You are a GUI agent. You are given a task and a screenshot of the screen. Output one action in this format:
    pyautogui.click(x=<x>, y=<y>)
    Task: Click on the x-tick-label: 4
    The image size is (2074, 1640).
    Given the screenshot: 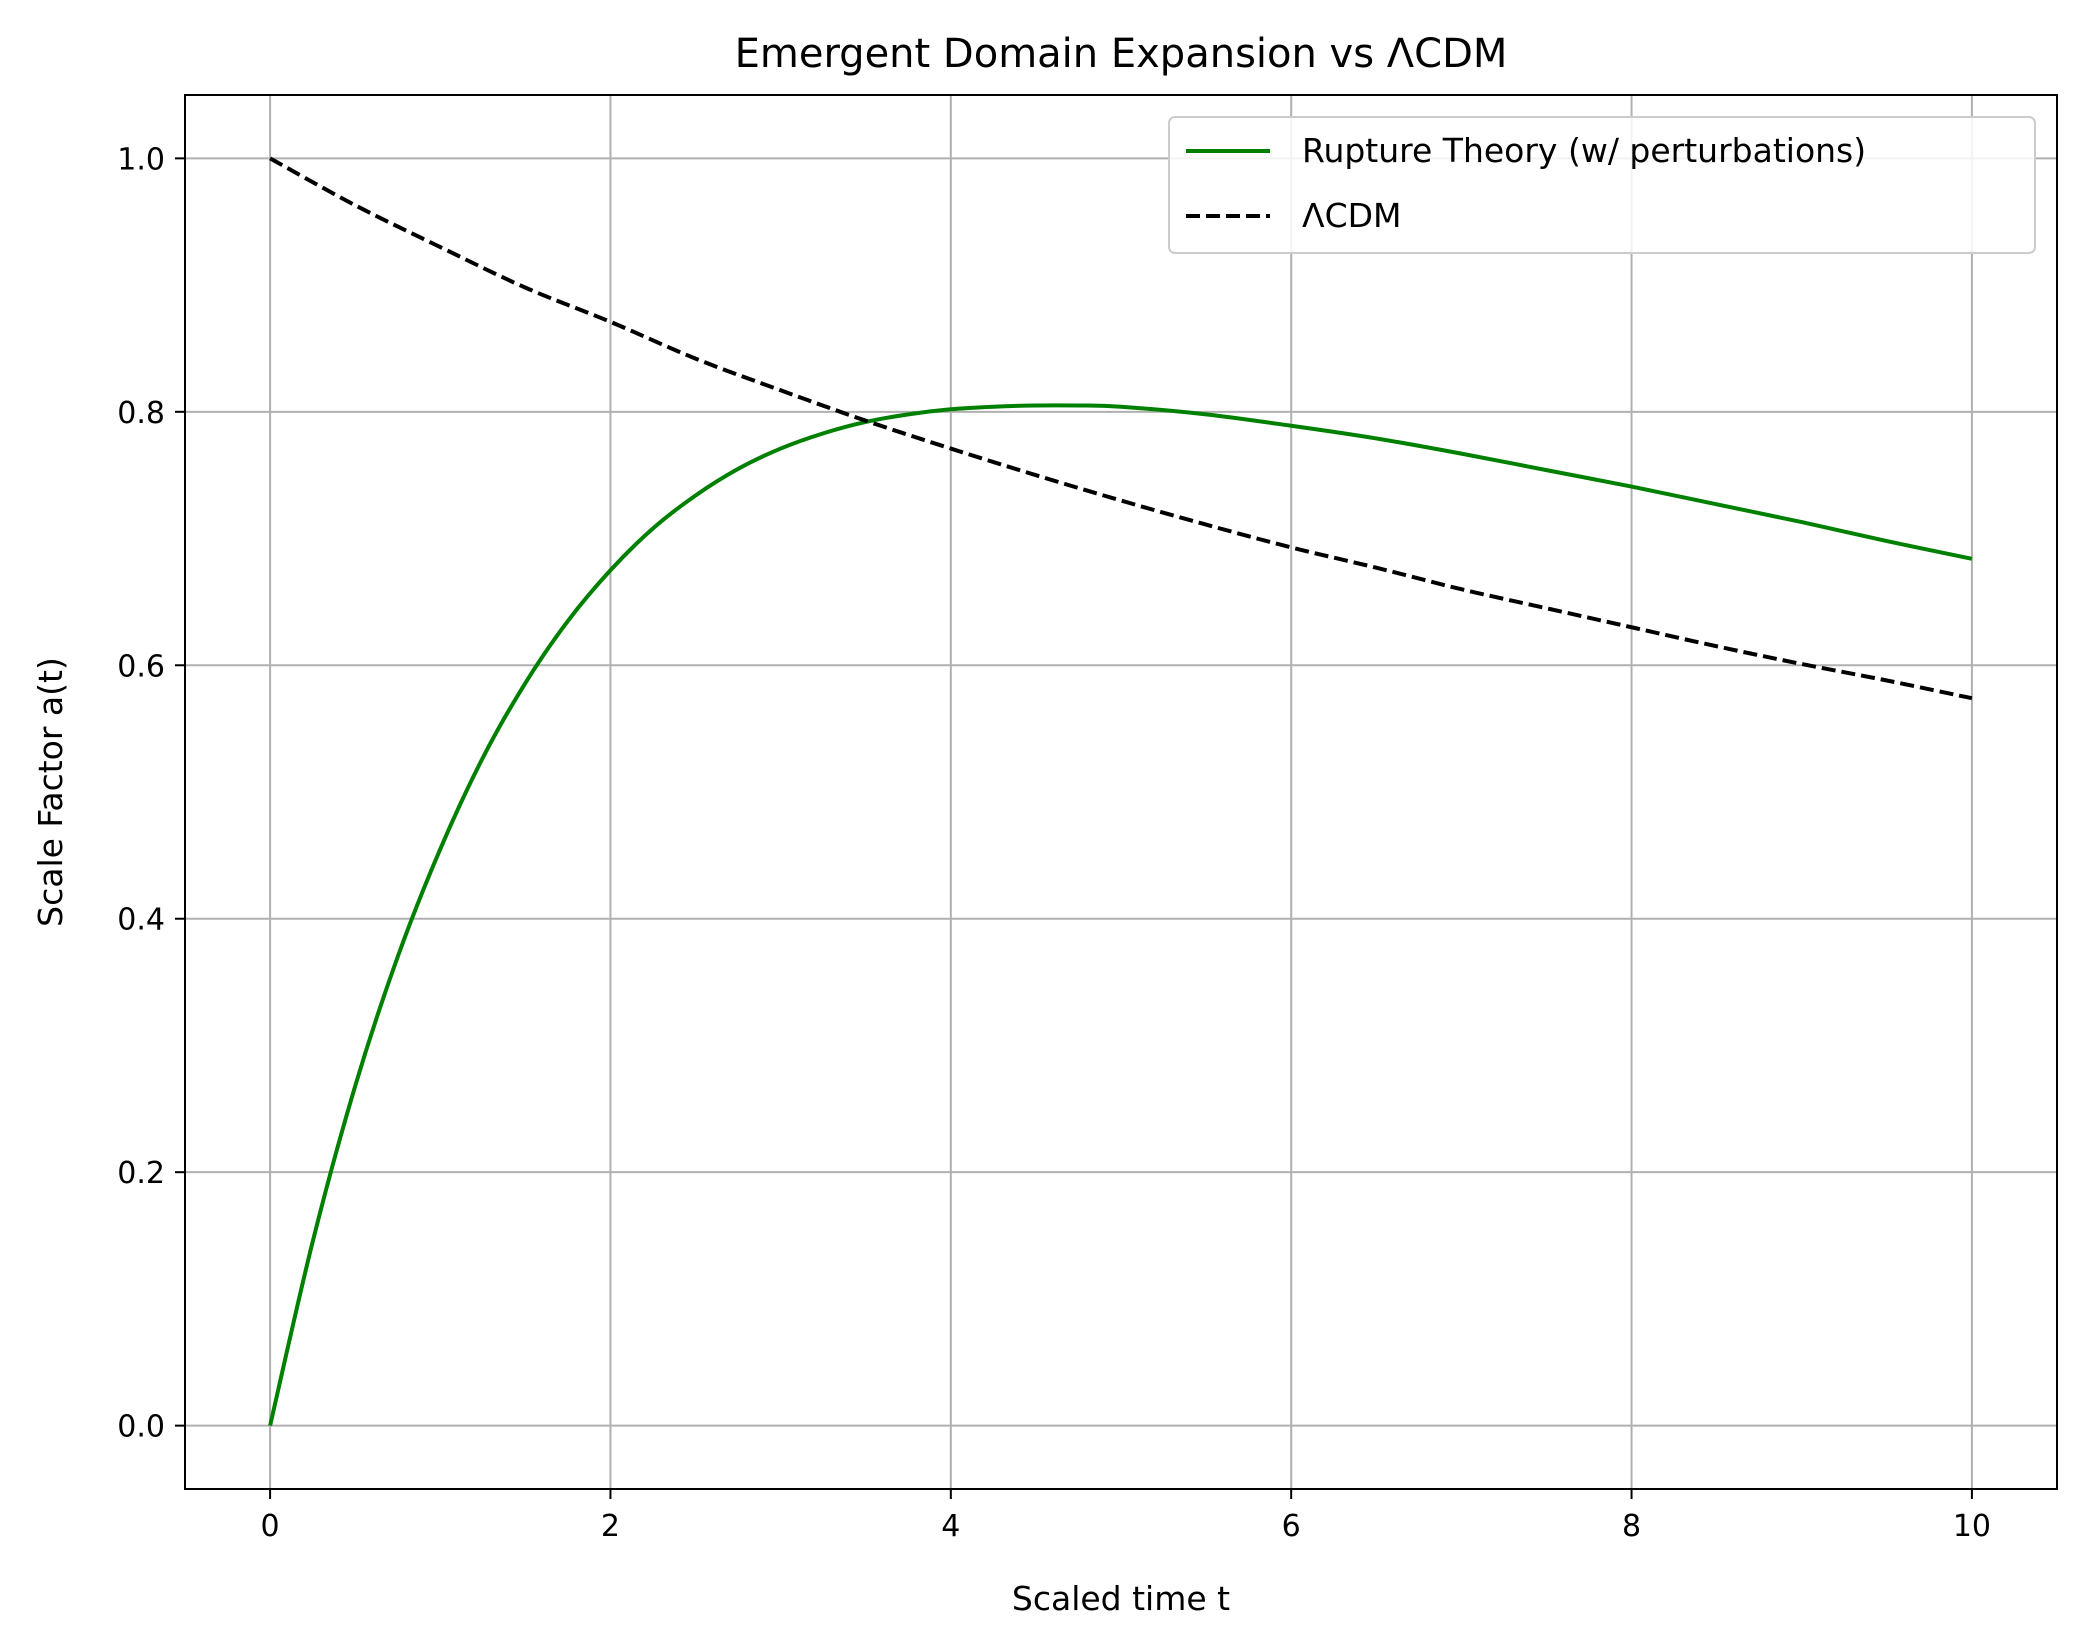 What is the action you would take?
    pyautogui.click(x=950, y=1526)
    